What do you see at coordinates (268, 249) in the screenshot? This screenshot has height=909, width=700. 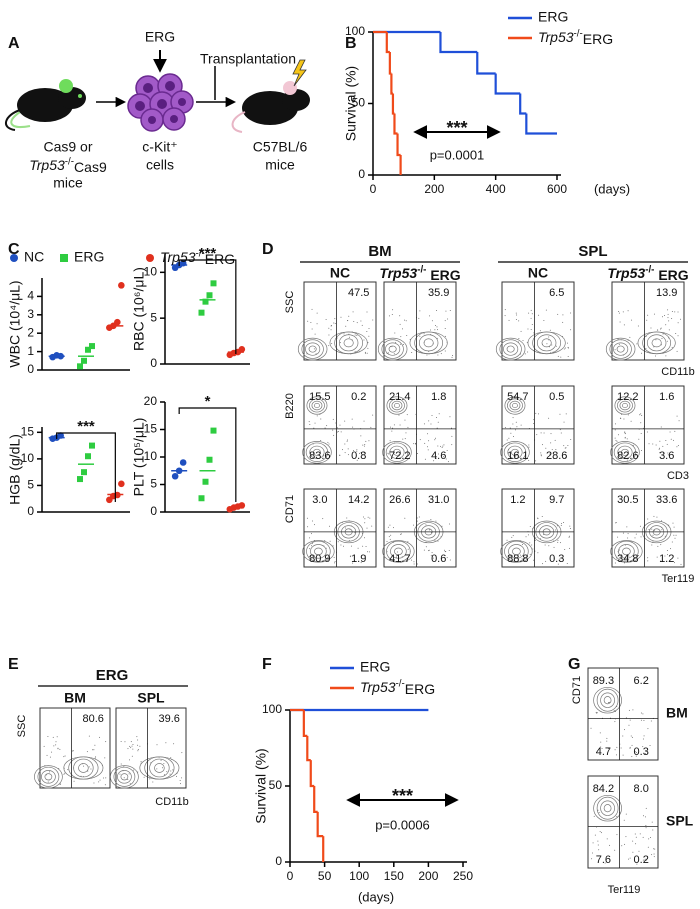 I see `panel-label: D` at bounding box center [268, 249].